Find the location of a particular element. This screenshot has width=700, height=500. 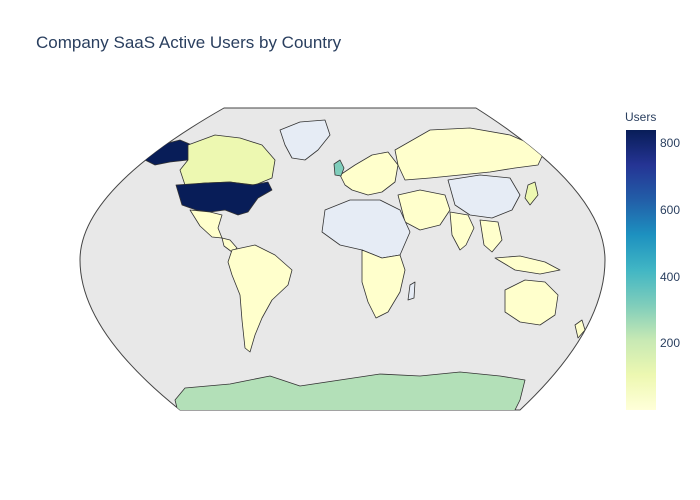

colorbar-tick-label: 400 is located at coordinates (670, 276).